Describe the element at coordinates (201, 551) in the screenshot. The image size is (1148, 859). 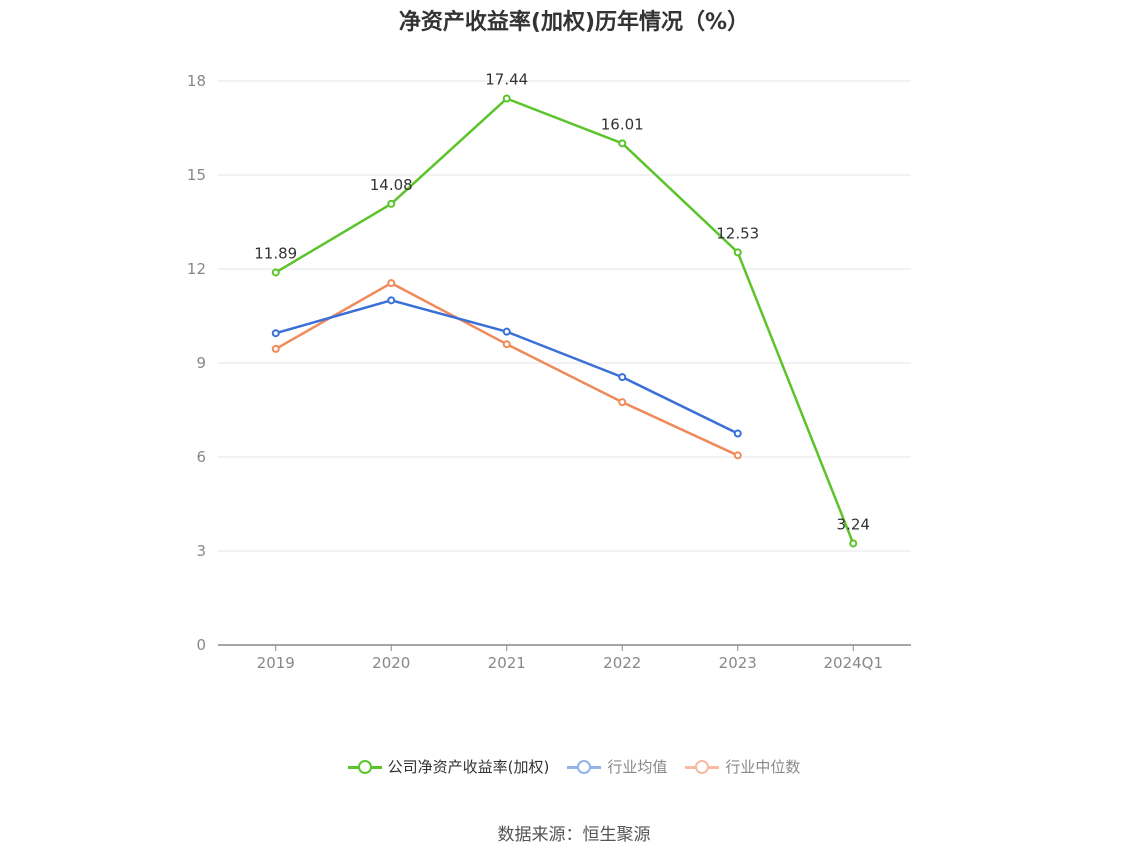
I see `y-tick-label: 3` at that location.